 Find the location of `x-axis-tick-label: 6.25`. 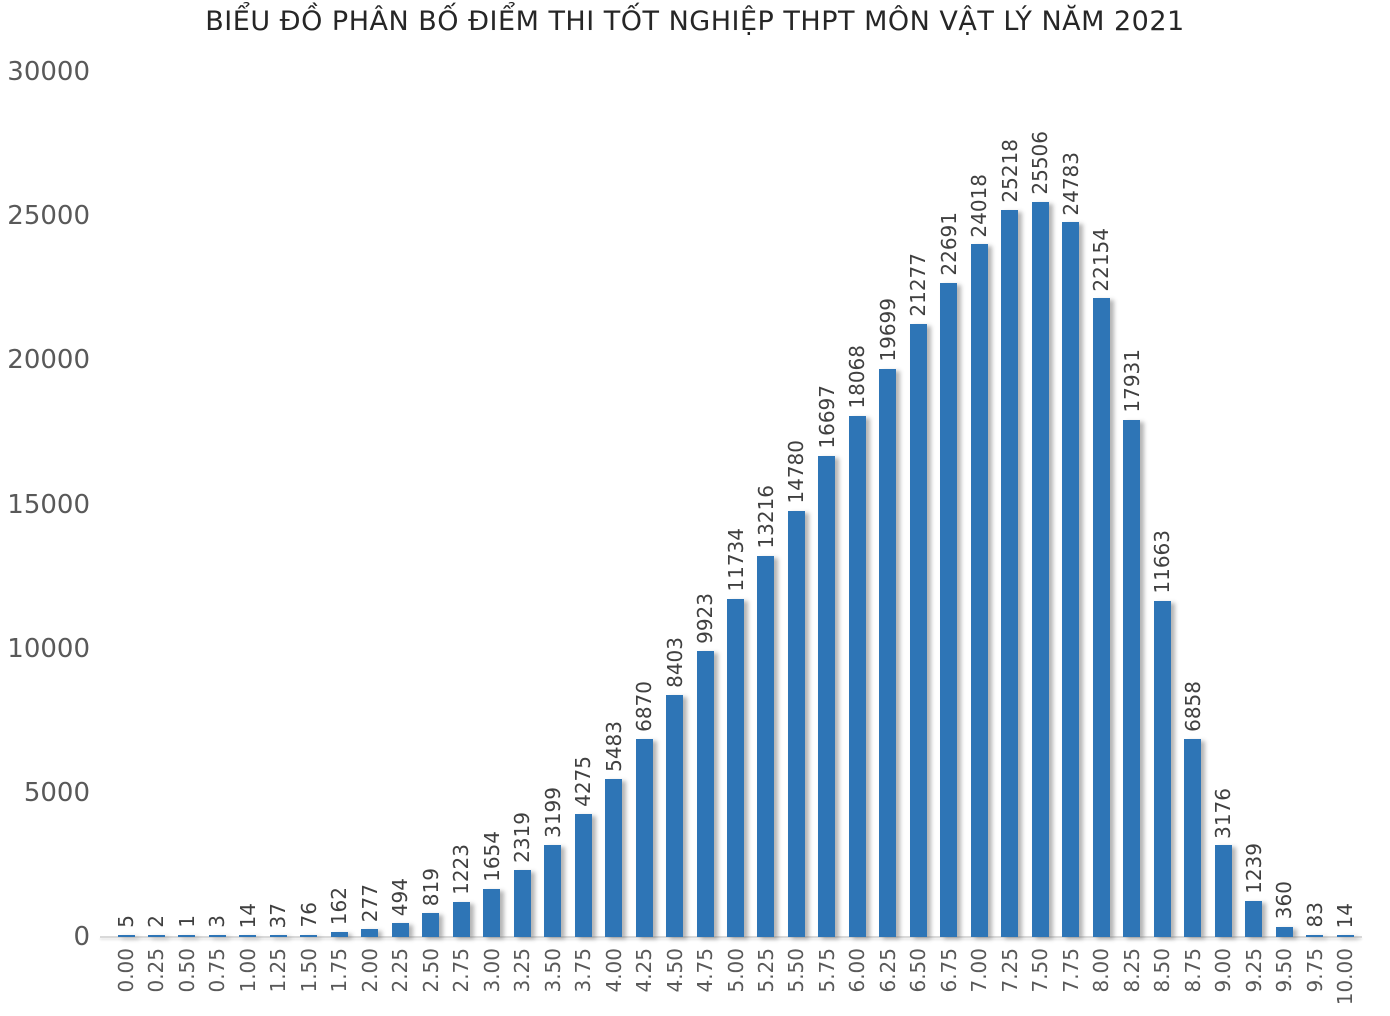

x-axis-tick-label: 6.25 is located at coordinates (887, 970).